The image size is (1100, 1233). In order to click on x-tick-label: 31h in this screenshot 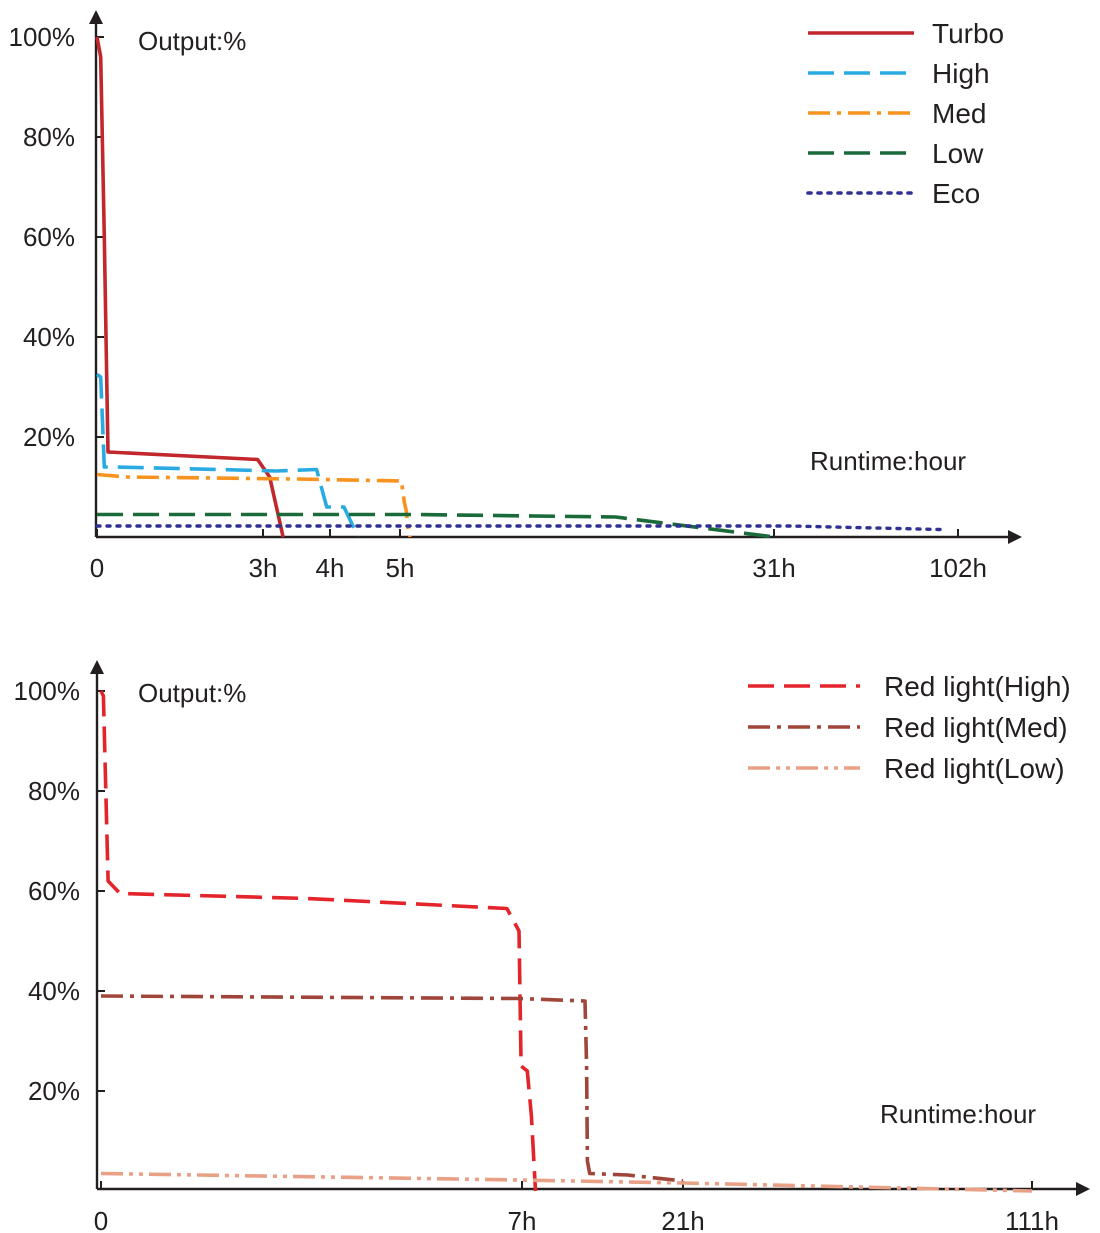, I will do `click(773, 568)`.